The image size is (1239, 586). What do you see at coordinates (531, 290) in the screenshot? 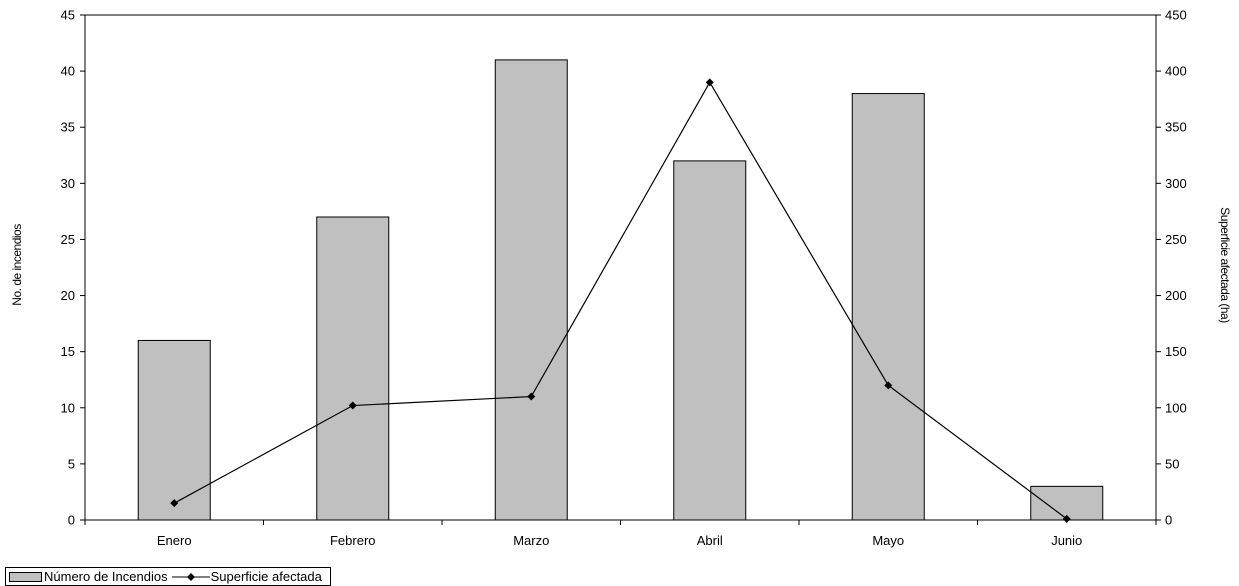
I see `bar-marzo` at bounding box center [531, 290].